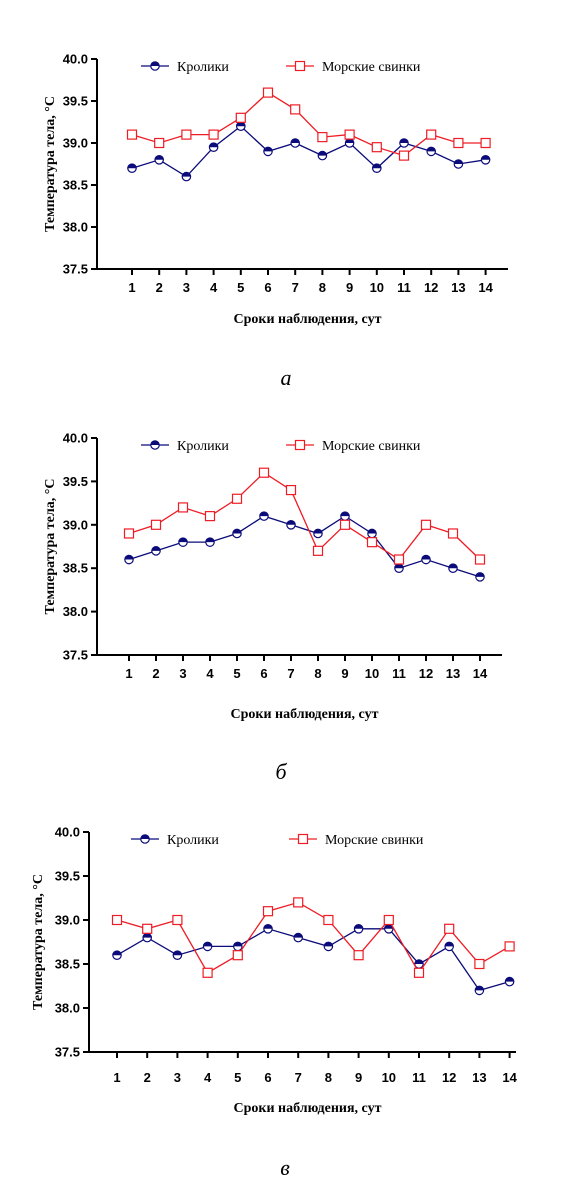 The height and width of the screenshot is (1199, 566). What do you see at coordinates (285, 1167) in the screenshot?
I see `panel-caption-3: в` at bounding box center [285, 1167].